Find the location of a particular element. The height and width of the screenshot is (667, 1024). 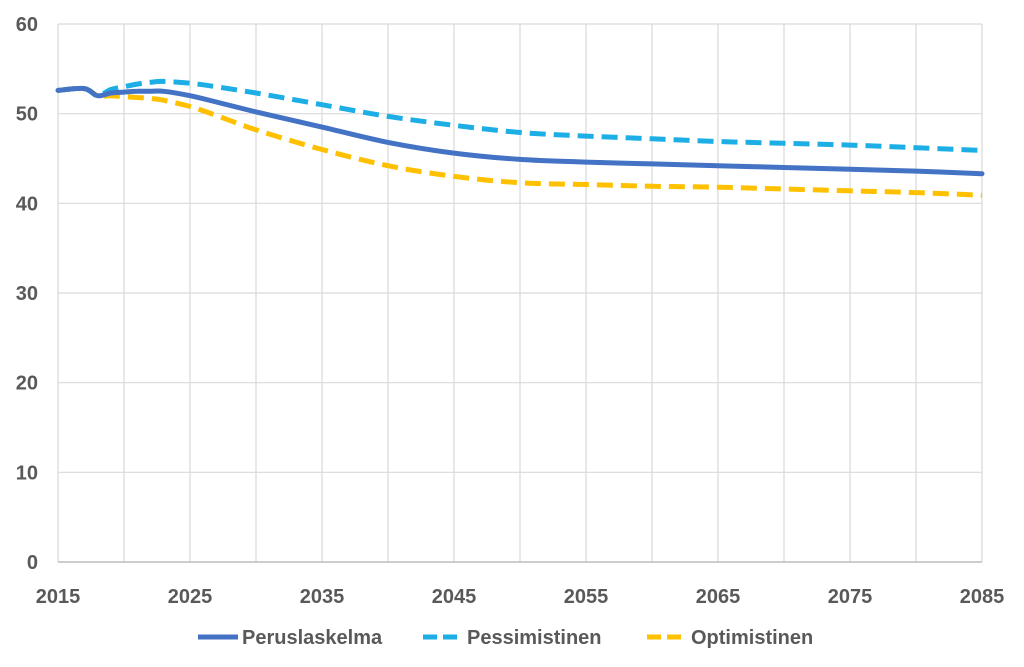

x-tick-label-2015: 2015 is located at coordinates (58, 597).